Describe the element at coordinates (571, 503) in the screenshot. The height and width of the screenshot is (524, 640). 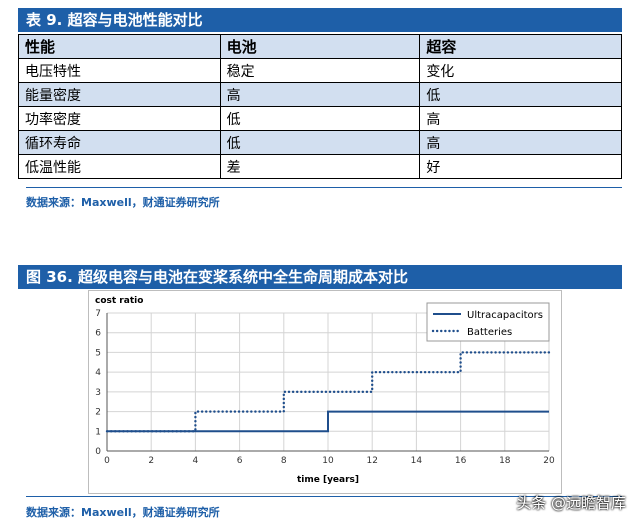
I see `watermark: 头条 @远瞻智库` at that location.